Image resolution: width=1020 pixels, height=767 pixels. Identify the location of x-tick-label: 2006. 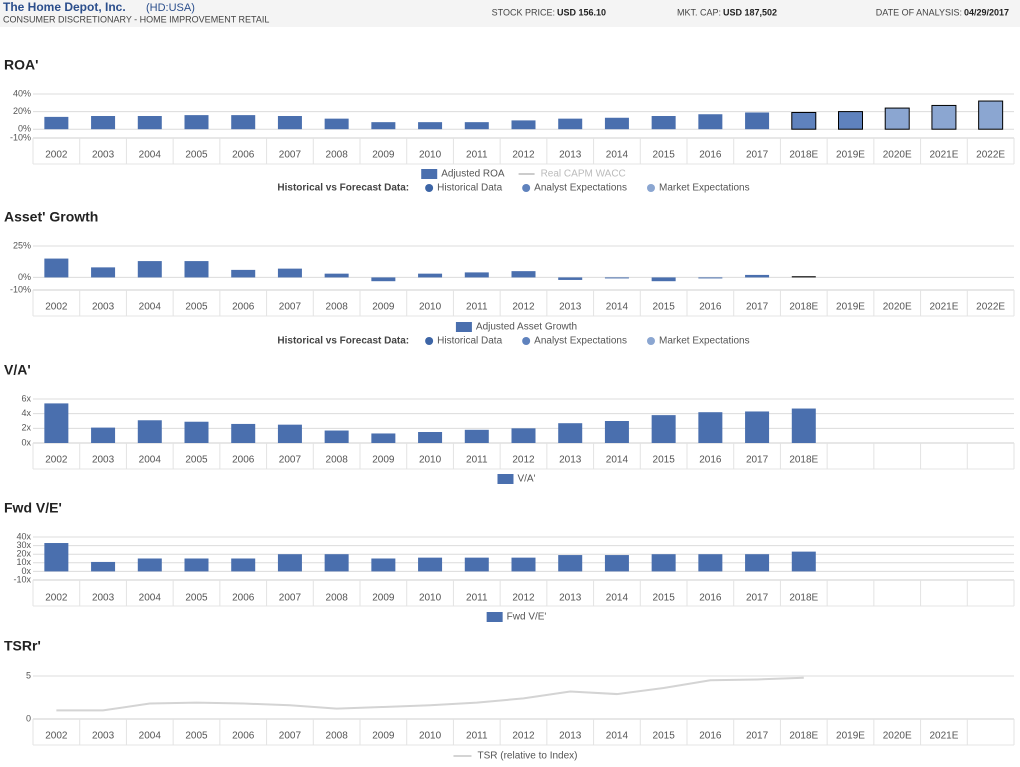
(243, 736).